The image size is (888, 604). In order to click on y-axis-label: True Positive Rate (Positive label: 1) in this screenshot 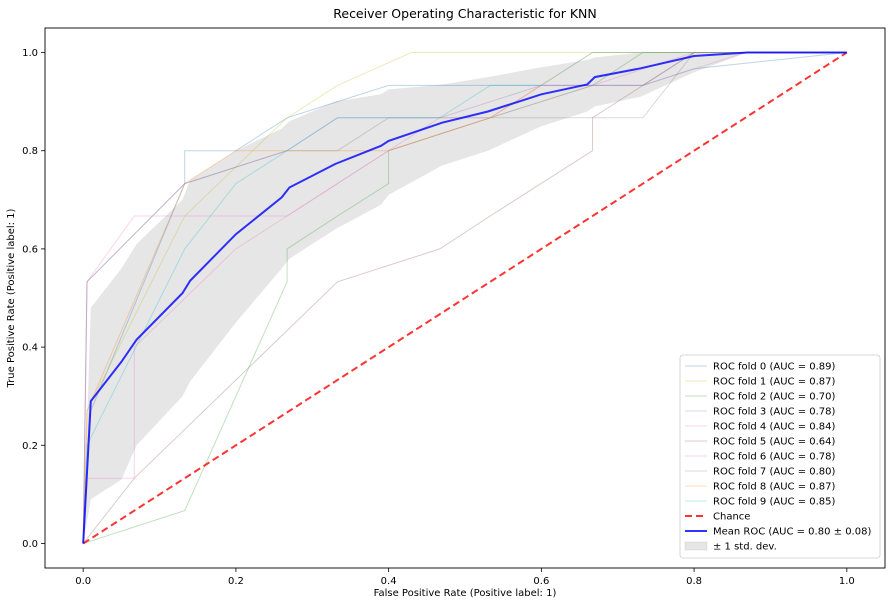, I will do `click(11, 298)`.